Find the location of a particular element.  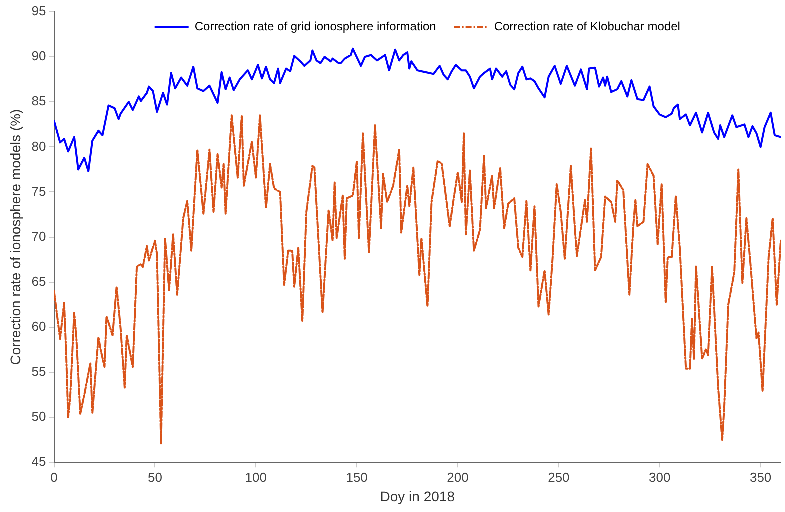

x-tick-label: 200 is located at coordinates (458, 477).